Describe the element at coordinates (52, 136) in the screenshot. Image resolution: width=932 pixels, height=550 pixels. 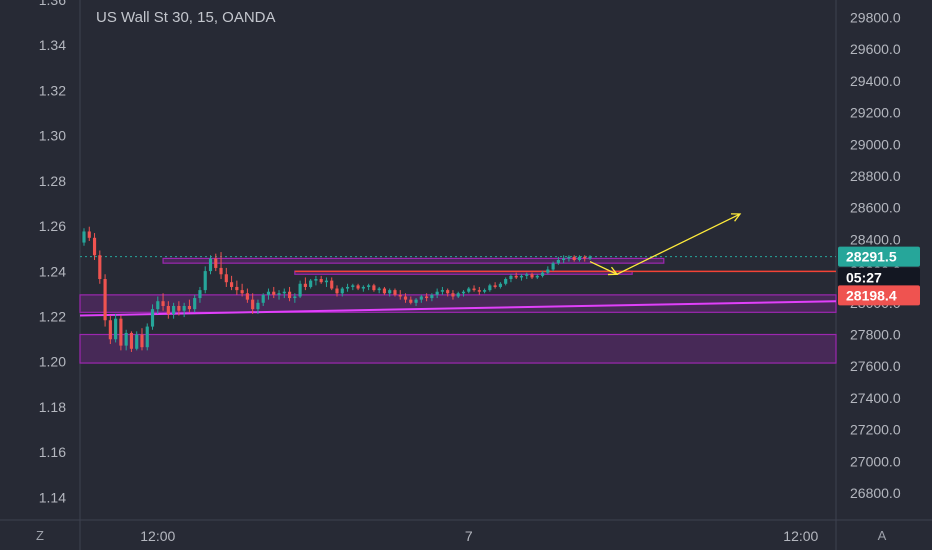
I see `left-tick-label: 1.30` at that location.